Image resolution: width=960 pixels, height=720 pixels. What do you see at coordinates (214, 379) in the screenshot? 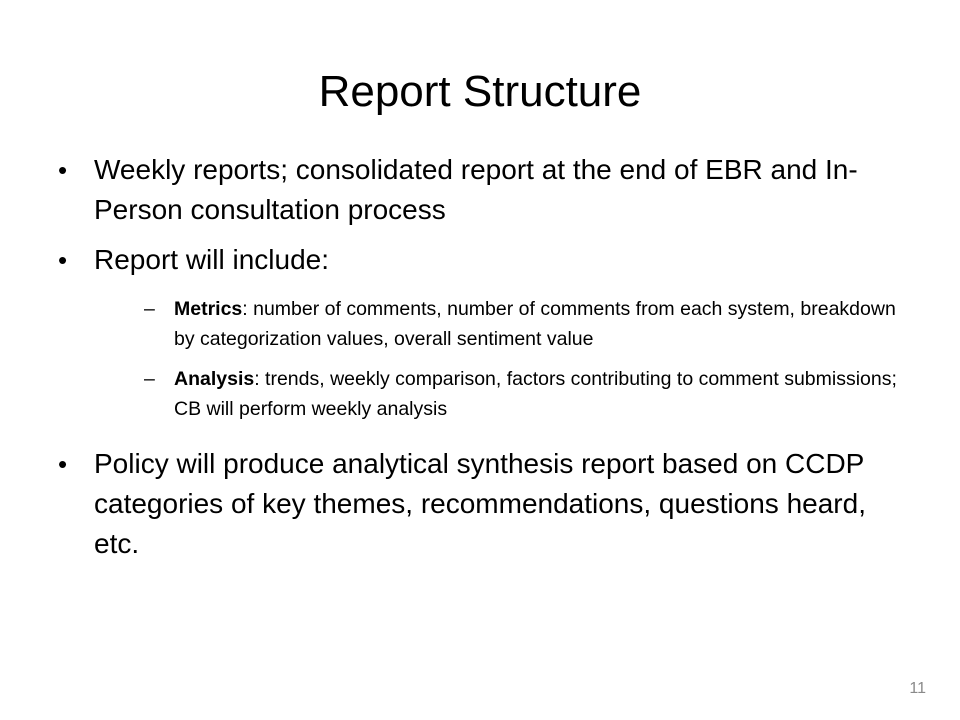
I see `sub-bullet-label: Analysis` at bounding box center [214, 379].